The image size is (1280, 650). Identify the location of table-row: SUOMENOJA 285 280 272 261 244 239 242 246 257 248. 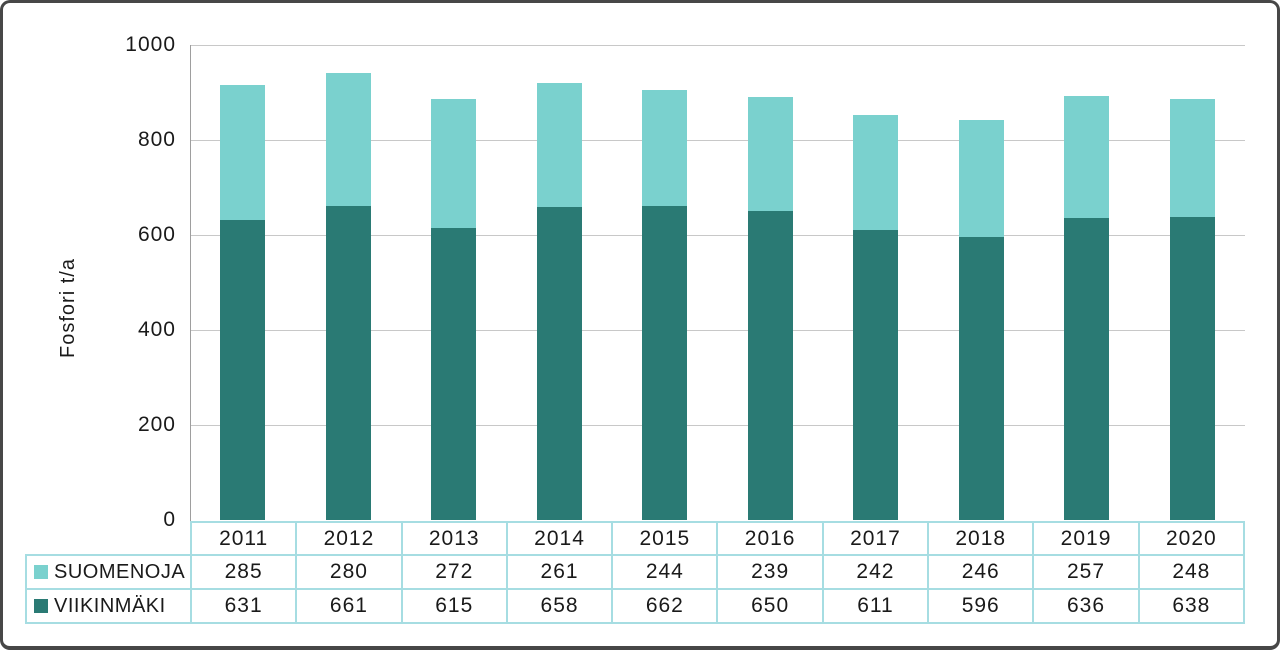
(635, 572).